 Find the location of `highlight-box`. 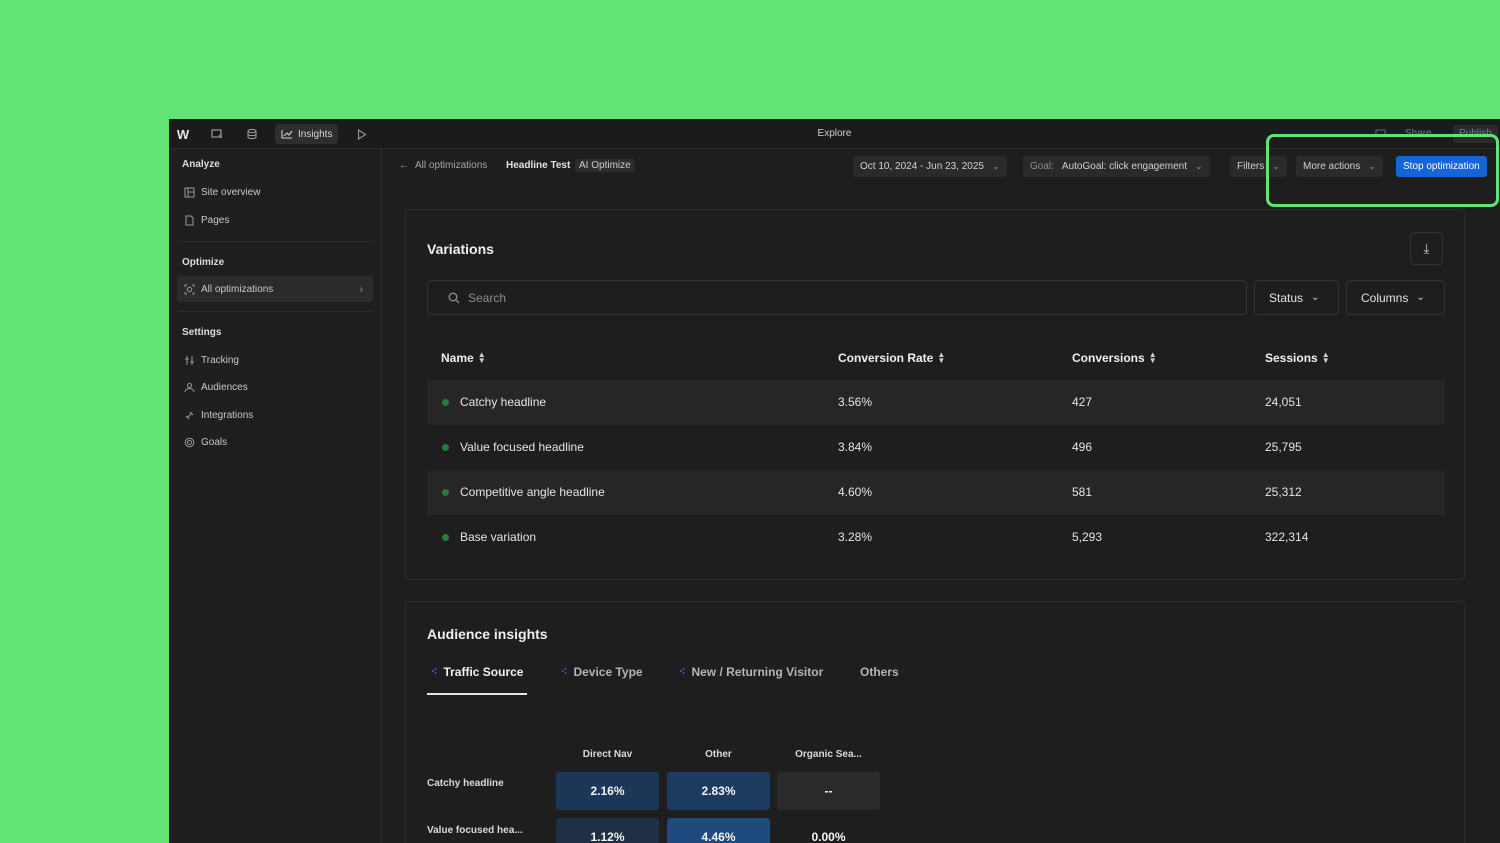

highlight-box is located at coordinates (1382, 170).